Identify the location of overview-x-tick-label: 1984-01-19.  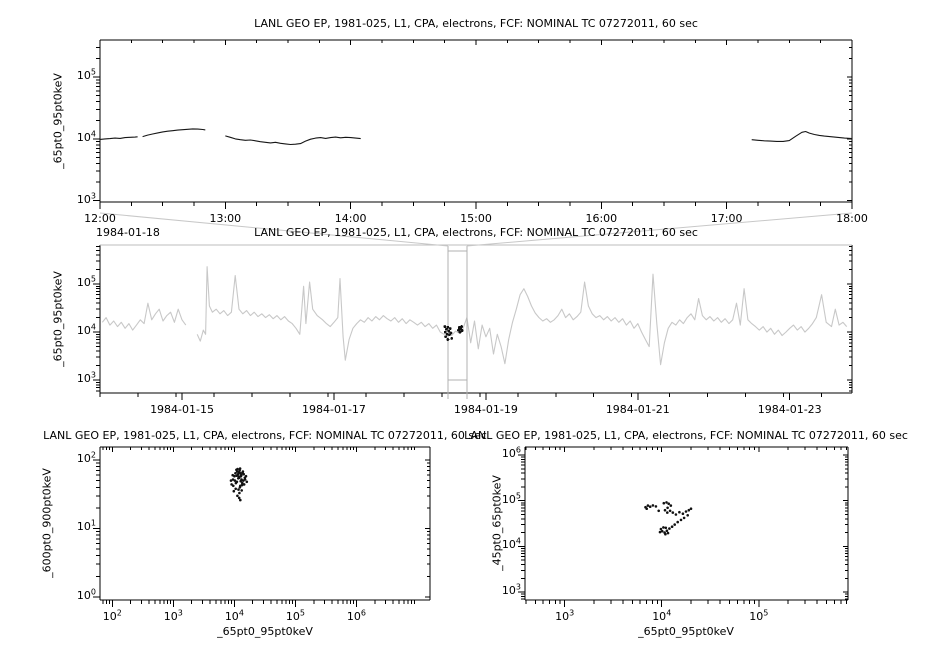
(485, 409).